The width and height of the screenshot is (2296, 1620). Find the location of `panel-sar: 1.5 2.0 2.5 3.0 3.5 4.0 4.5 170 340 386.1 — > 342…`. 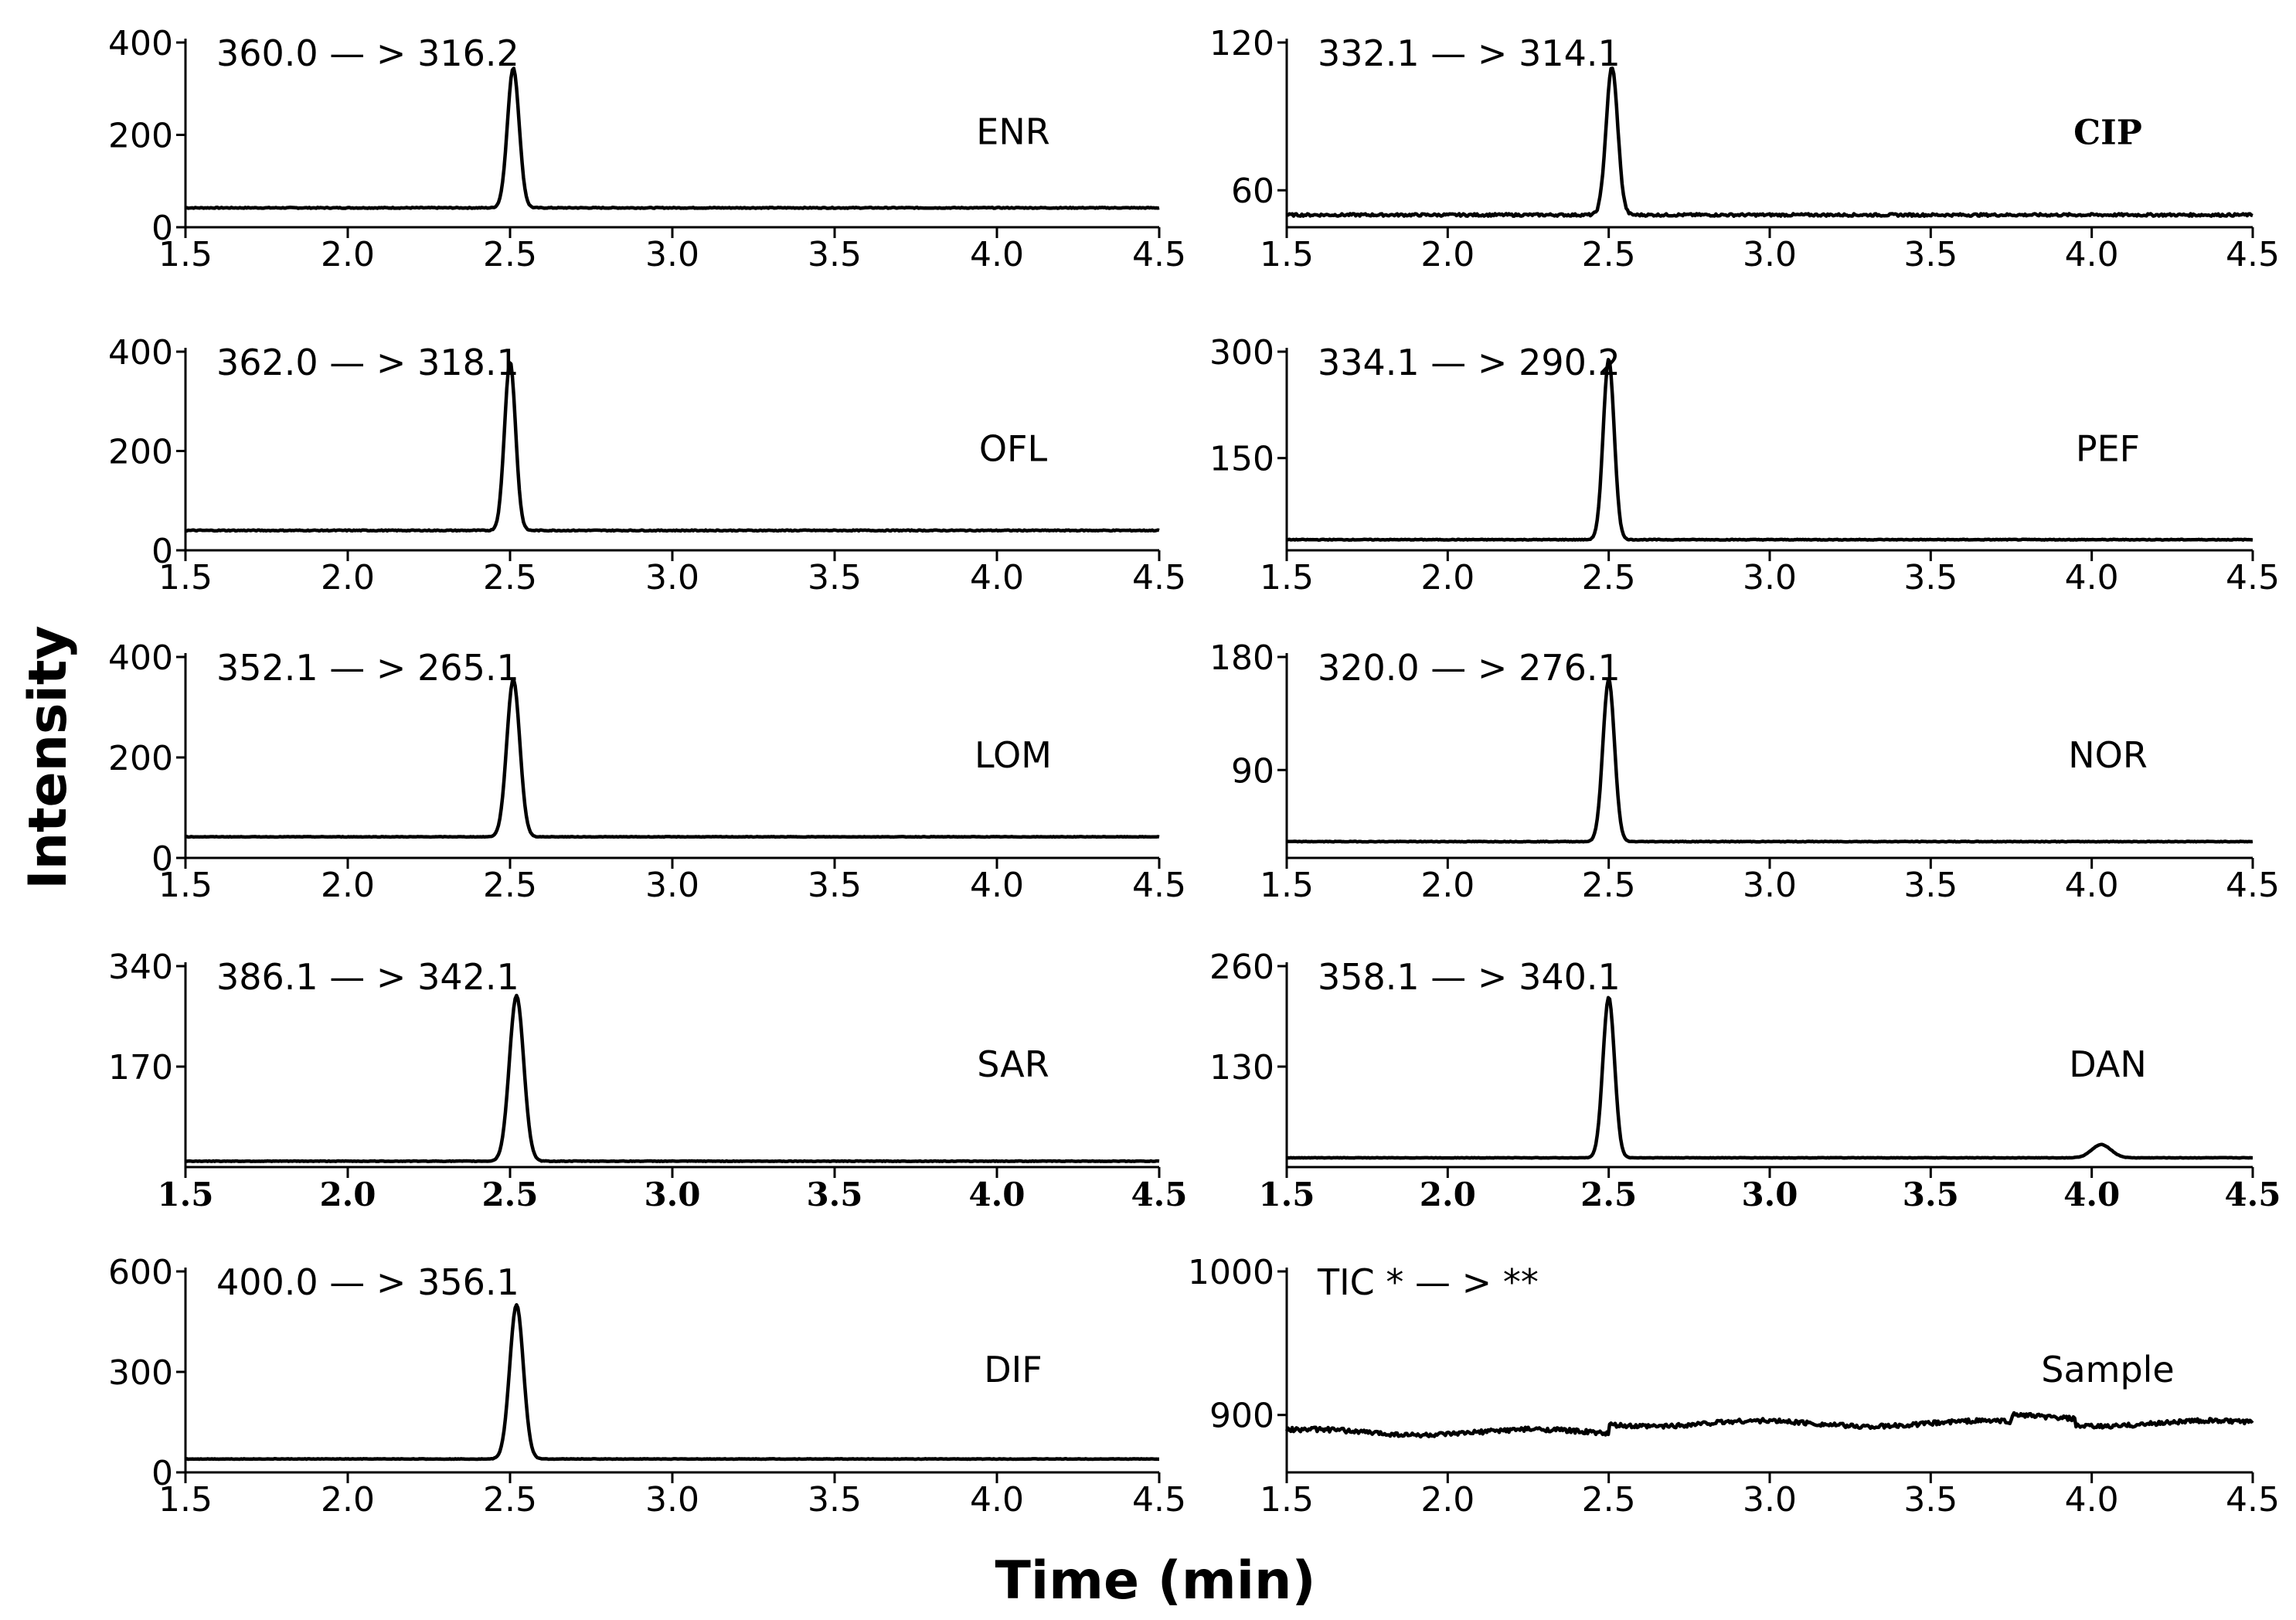

panel-sar: 1.5 2.0 2.5 3.0 3.5 4.0 4.5 170 340 386.1 — > 342… is located at coordinates (648, 1080).